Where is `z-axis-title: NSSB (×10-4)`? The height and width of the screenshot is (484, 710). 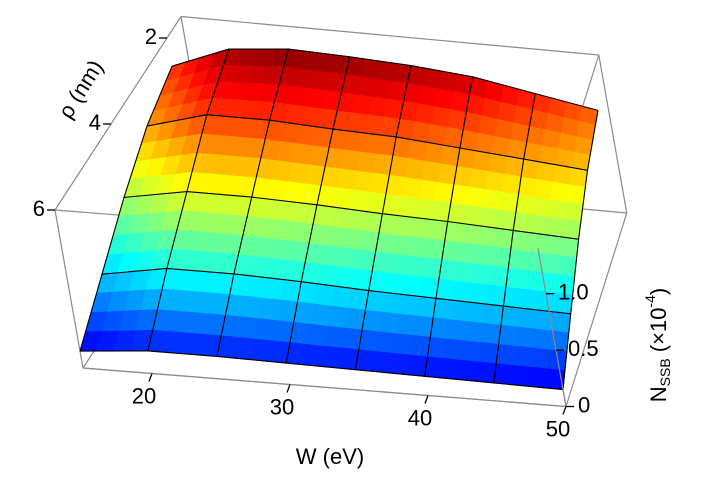
z-axis-title: NSSB (×10-4) is located at coordinates (657, 345).